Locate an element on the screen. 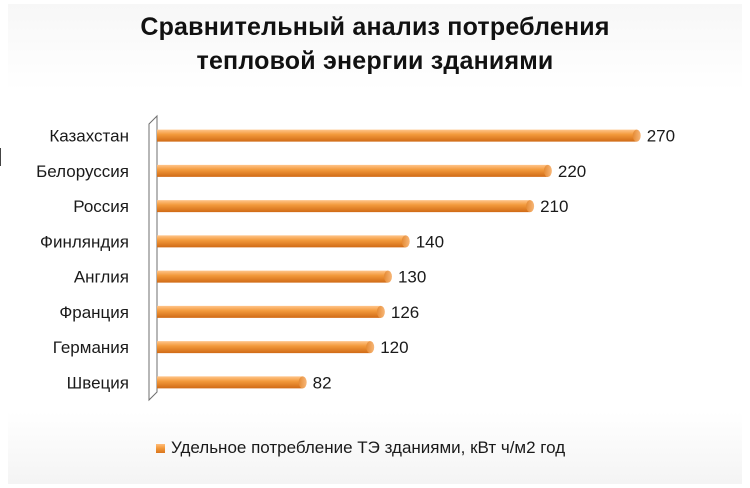  chart-title-line-1: Сравнительный анализ потребления is located at coordinates (375, 27).